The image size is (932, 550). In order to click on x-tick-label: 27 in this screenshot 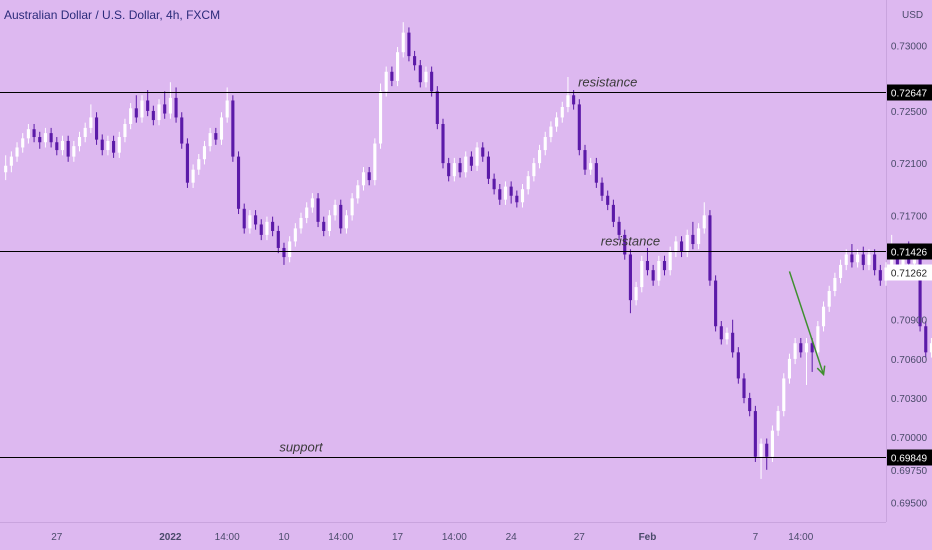, I will do `click(57, 537)`.